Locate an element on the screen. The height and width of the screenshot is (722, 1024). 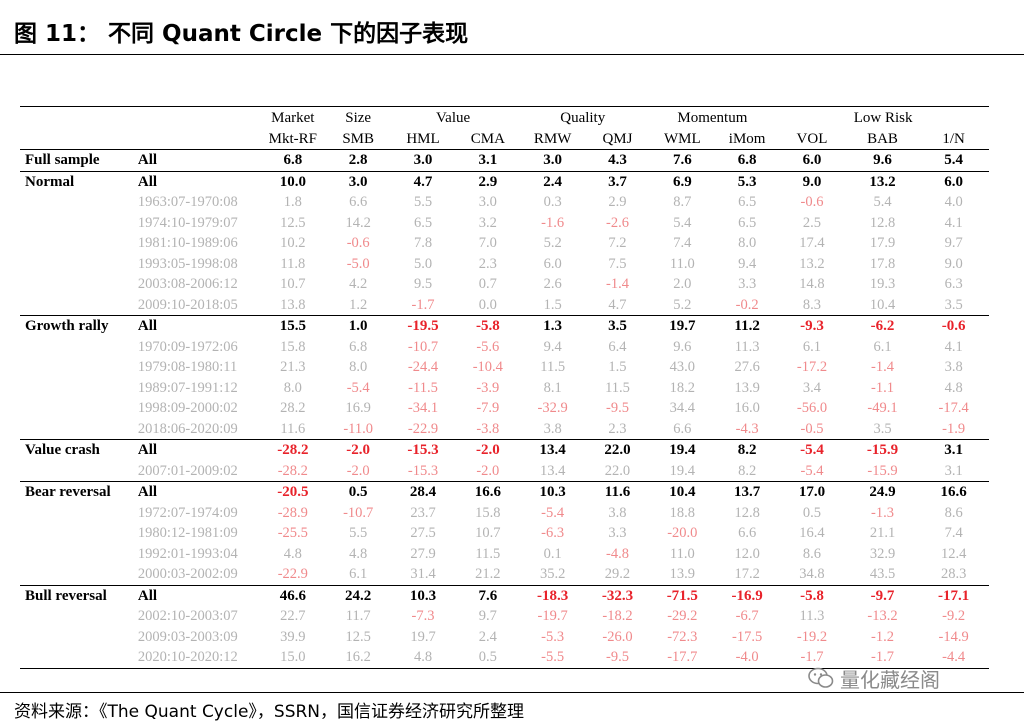
value-cell: 27.6 is located at coordinates (747, 367).